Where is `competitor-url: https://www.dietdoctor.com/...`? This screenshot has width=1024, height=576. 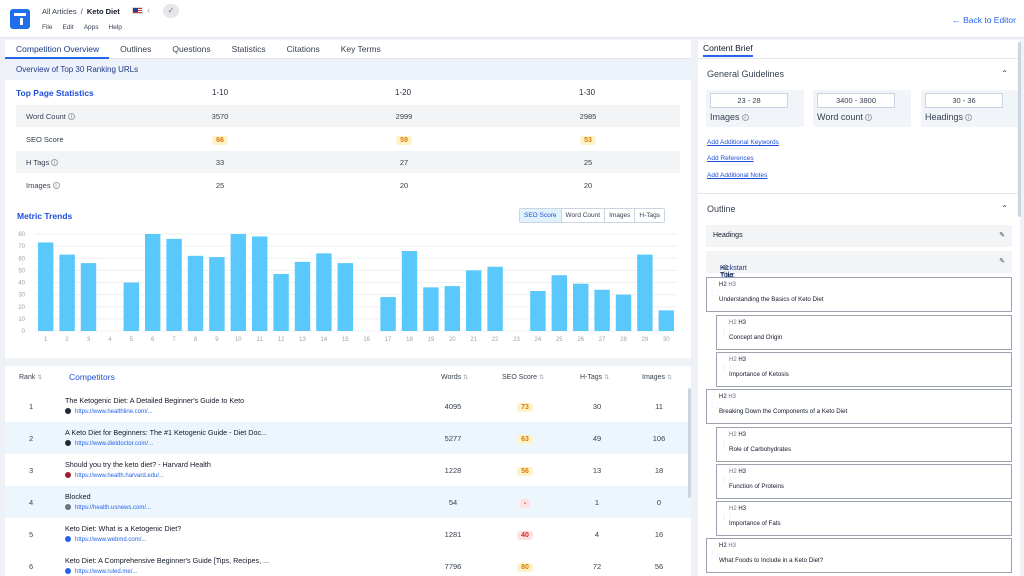
competitor-url: https://www.dietdoctor.com/... is located at coordinates (109, 443).